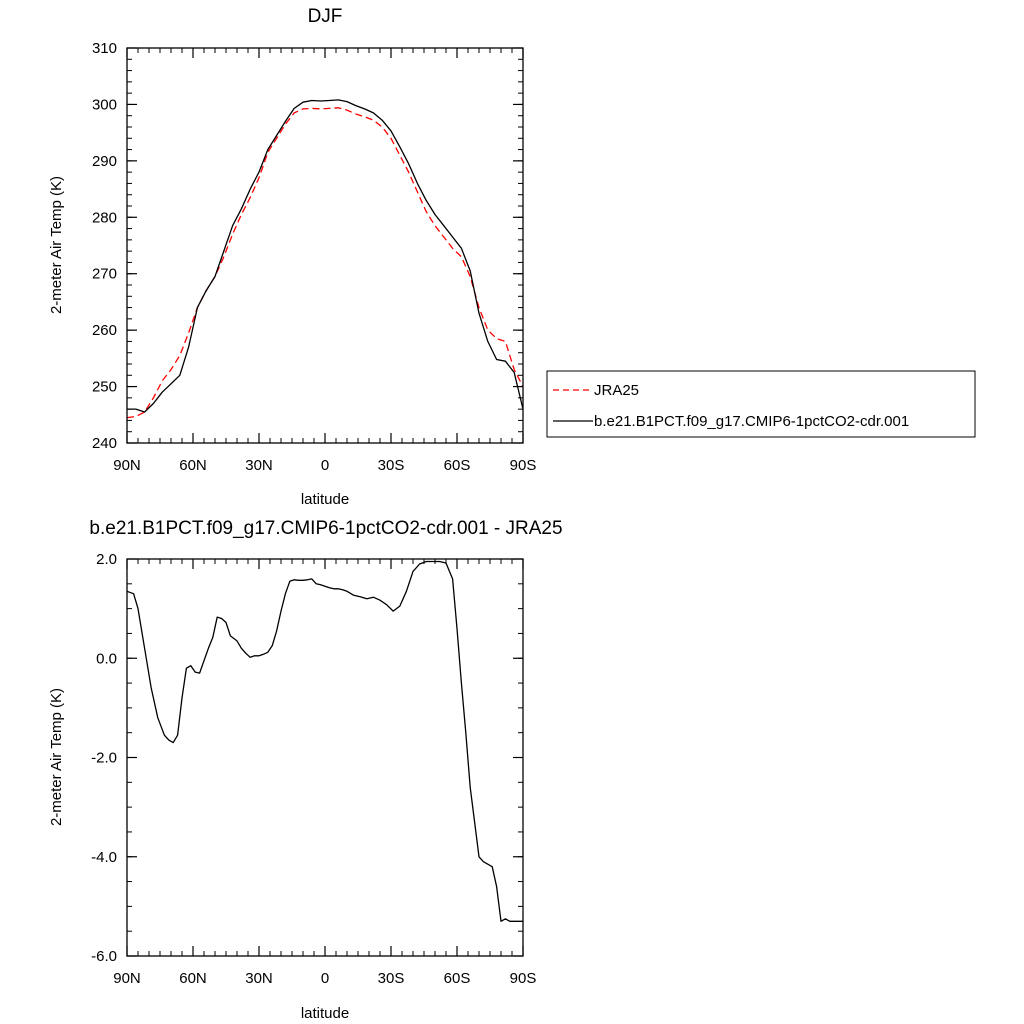 The image size is (1024, 1024). Describe the element at coordinates (325, 499) in the screenshot. I see `top-plot-xlabel: latitude` at that location.